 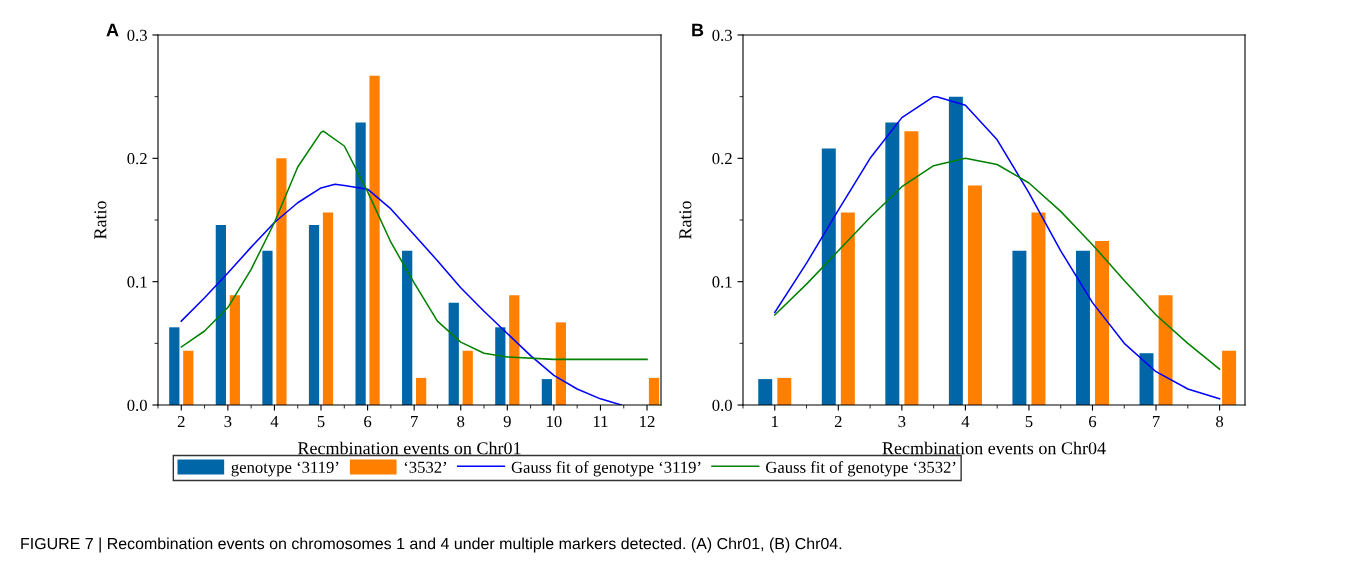 I want to click on x-axis-title: Recmbination events on Chr01, so click(x=409, y=448).